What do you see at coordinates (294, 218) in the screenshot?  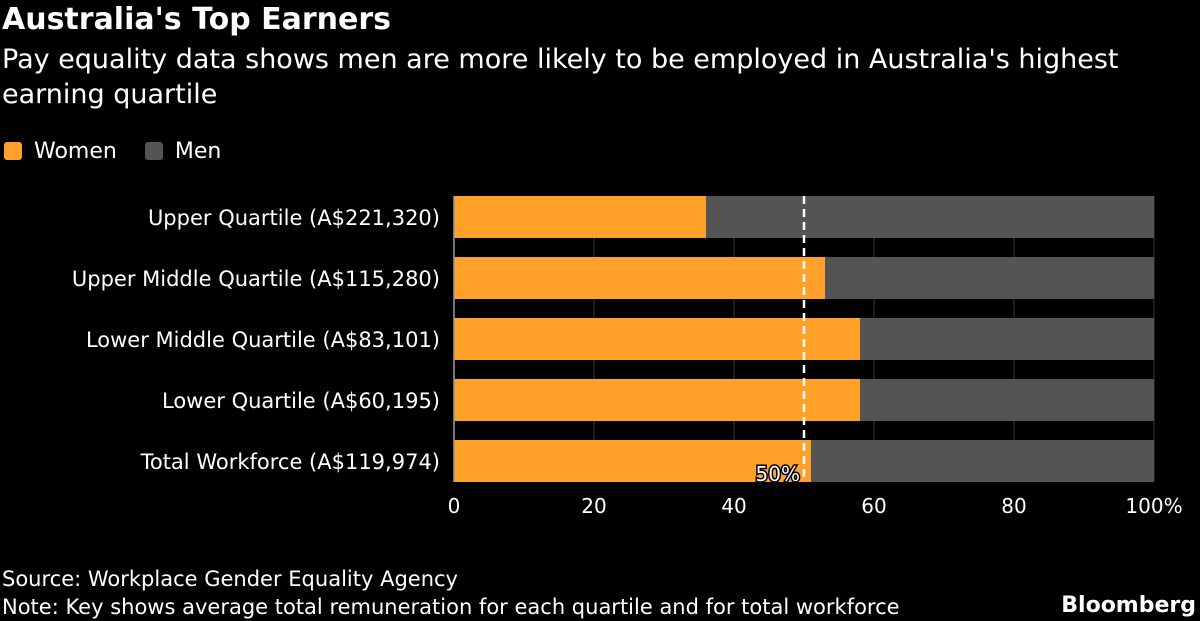 I see `category-label-0: Upper Quartile (A$221,320)` at bounding box center [294, 218].